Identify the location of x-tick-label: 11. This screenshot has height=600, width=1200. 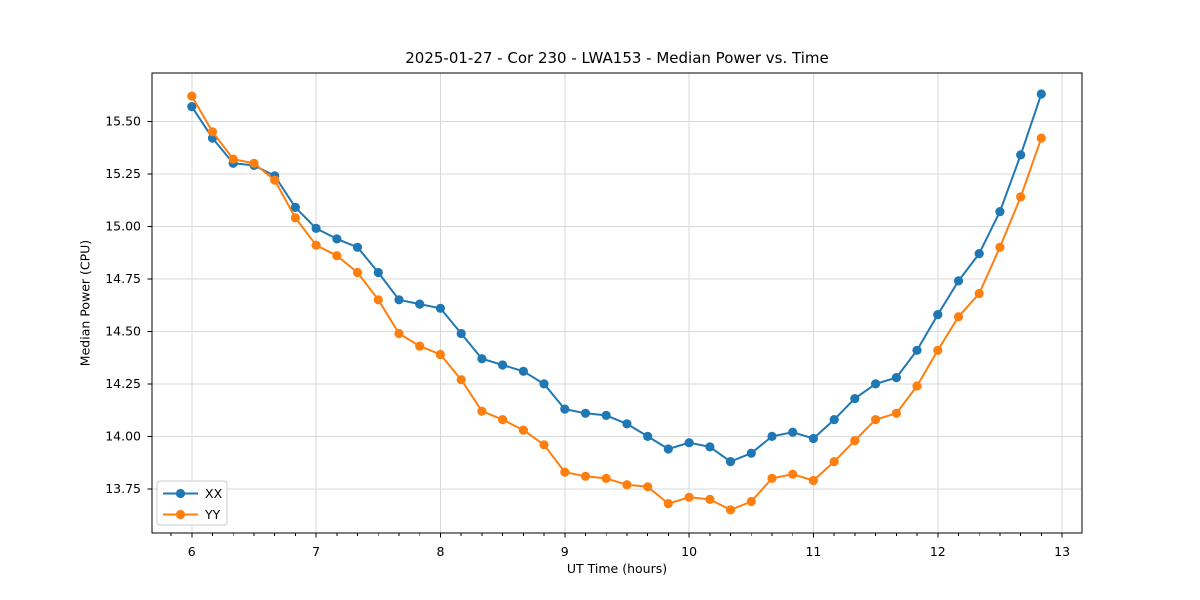
(813, 551).